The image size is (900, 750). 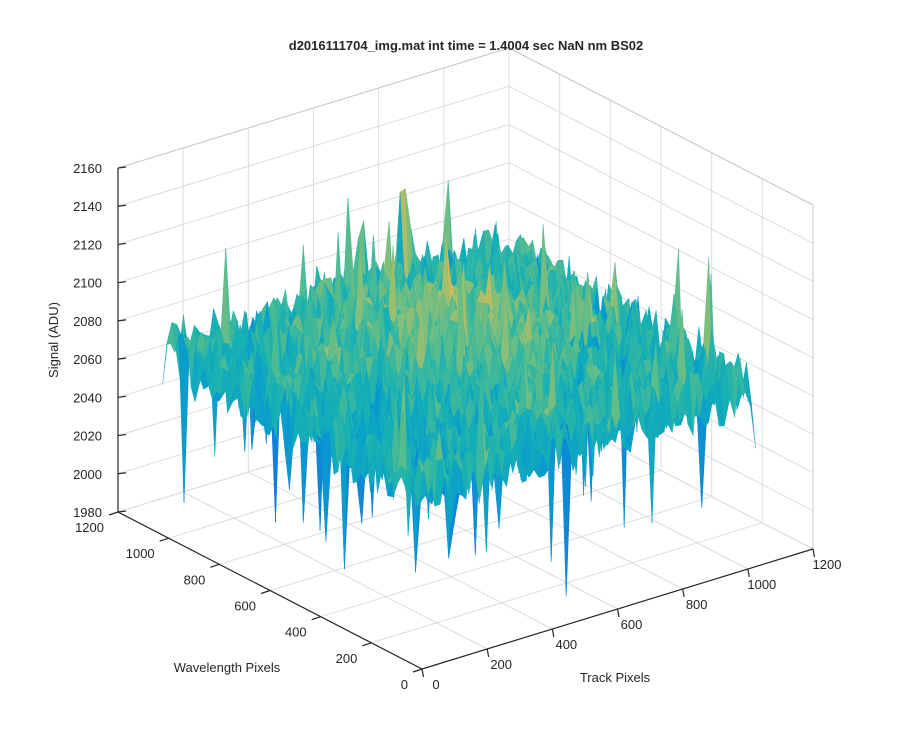 I want to click on z-tick-label: 2060, so click(x=87, y=359).